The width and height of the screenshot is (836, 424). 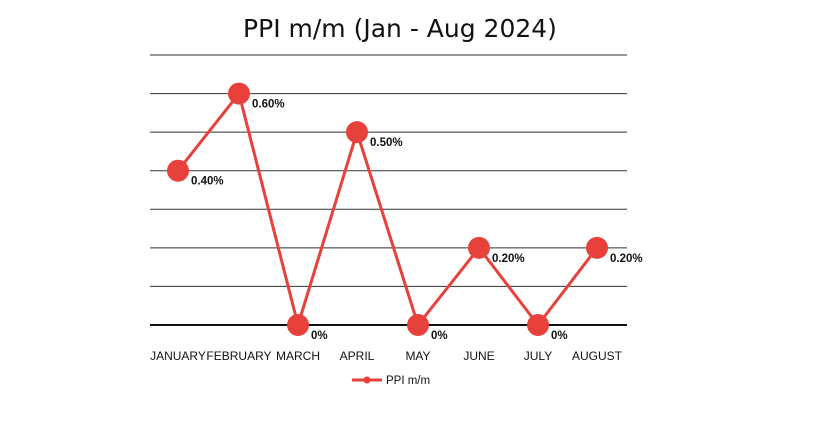 What do you see at coordinates (538, 356) in the screenshot?
I see `x-tick-label: JULY` at bounding box center [538, 356].